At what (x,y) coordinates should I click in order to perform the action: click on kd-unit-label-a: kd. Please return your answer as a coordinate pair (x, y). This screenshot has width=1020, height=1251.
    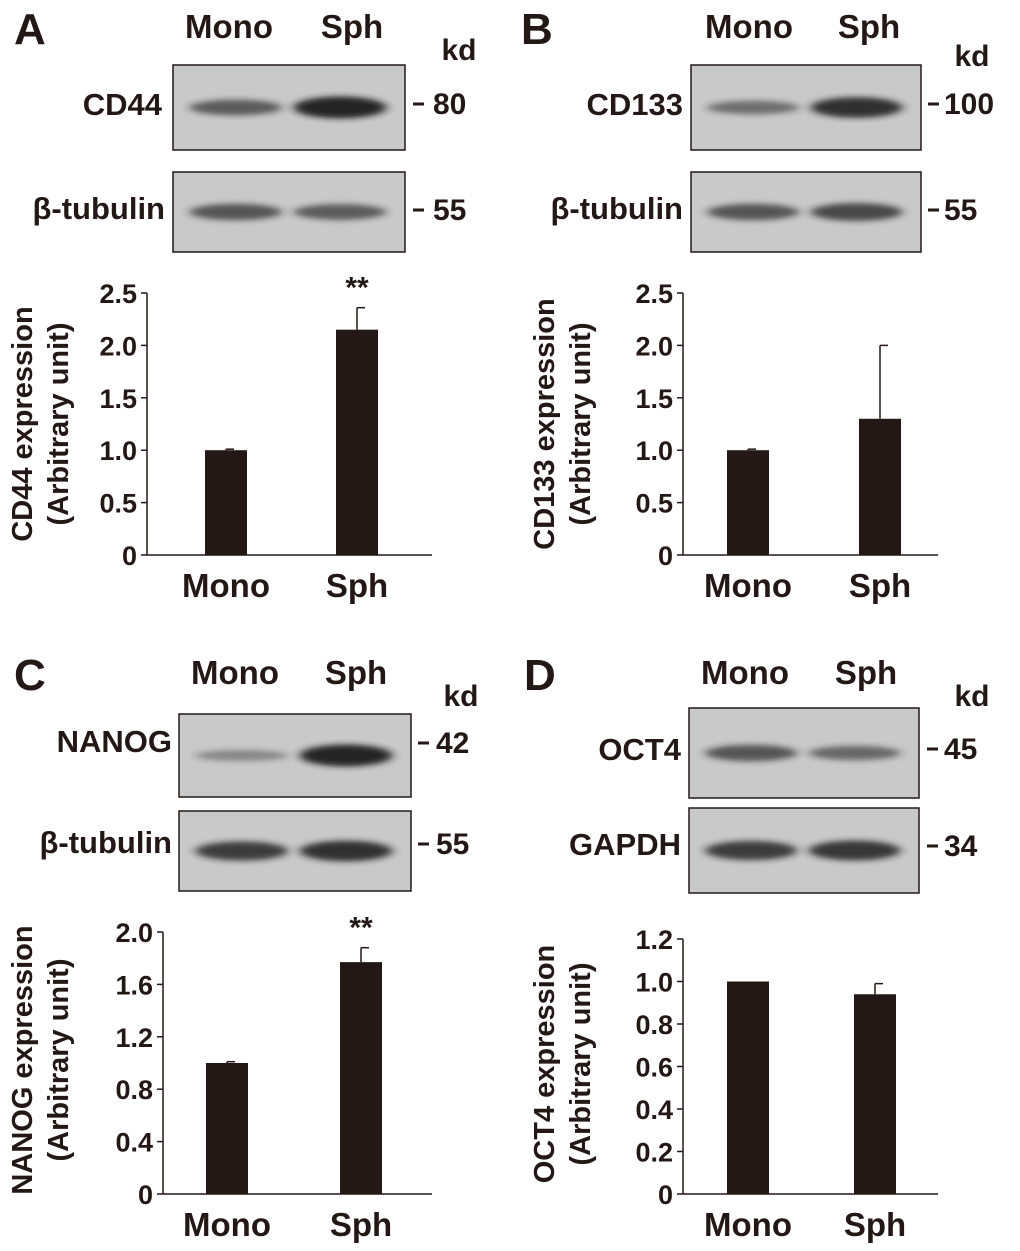
    Looking at the image, I should click on (458, 50).